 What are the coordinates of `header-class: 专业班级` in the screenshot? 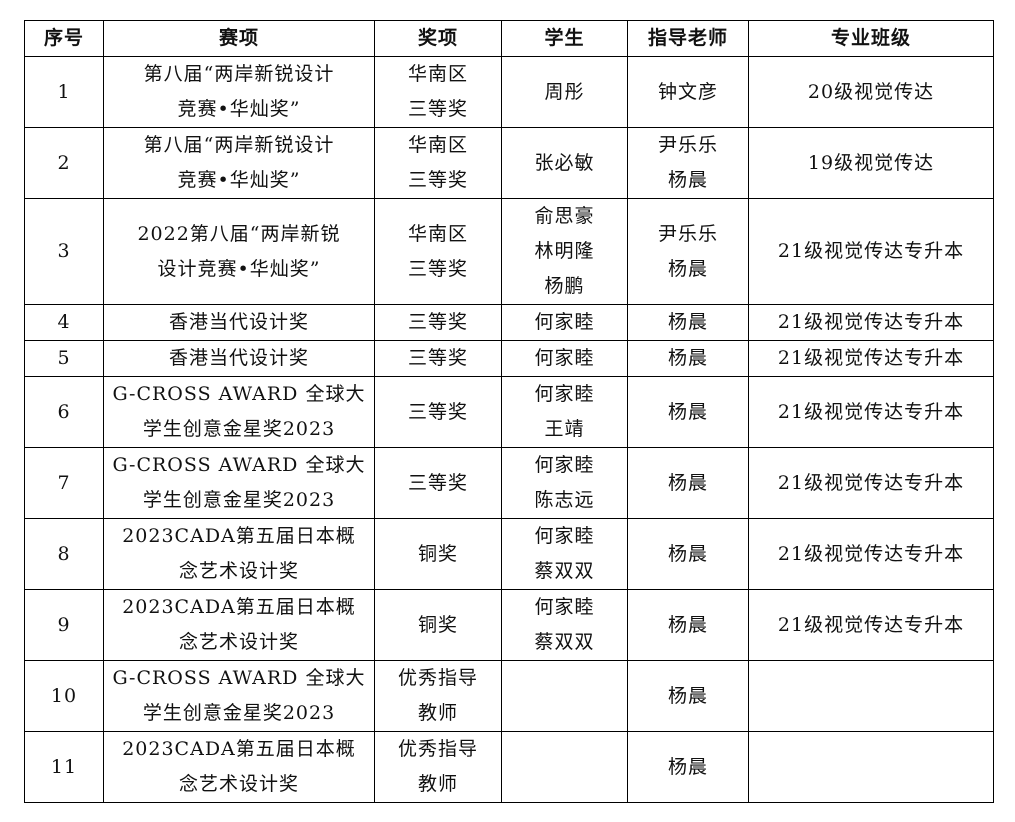 It's located at (871, 38).